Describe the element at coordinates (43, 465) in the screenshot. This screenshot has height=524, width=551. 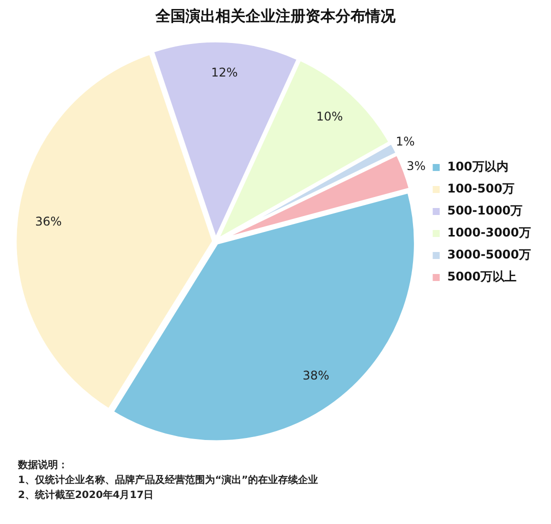
I see `text: 数据说明：` at that location.